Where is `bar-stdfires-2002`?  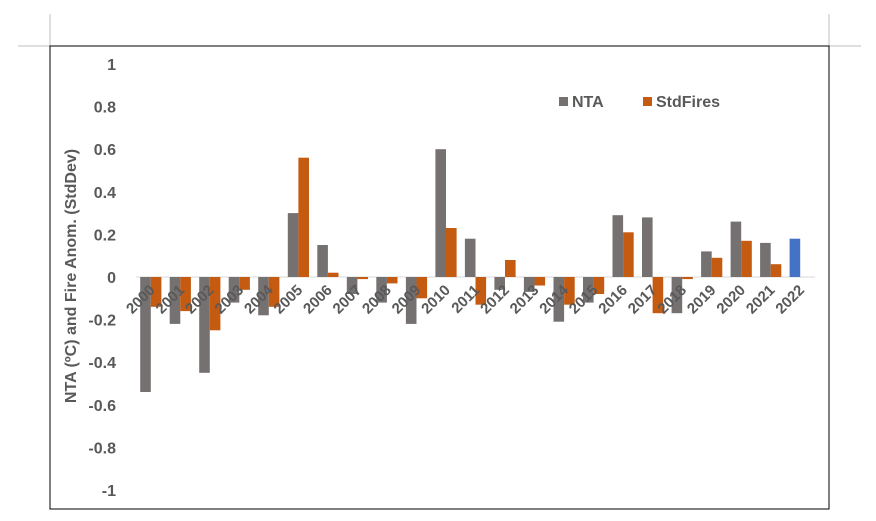
bar-stdfires-2002 is located at coordinates (215, 304).